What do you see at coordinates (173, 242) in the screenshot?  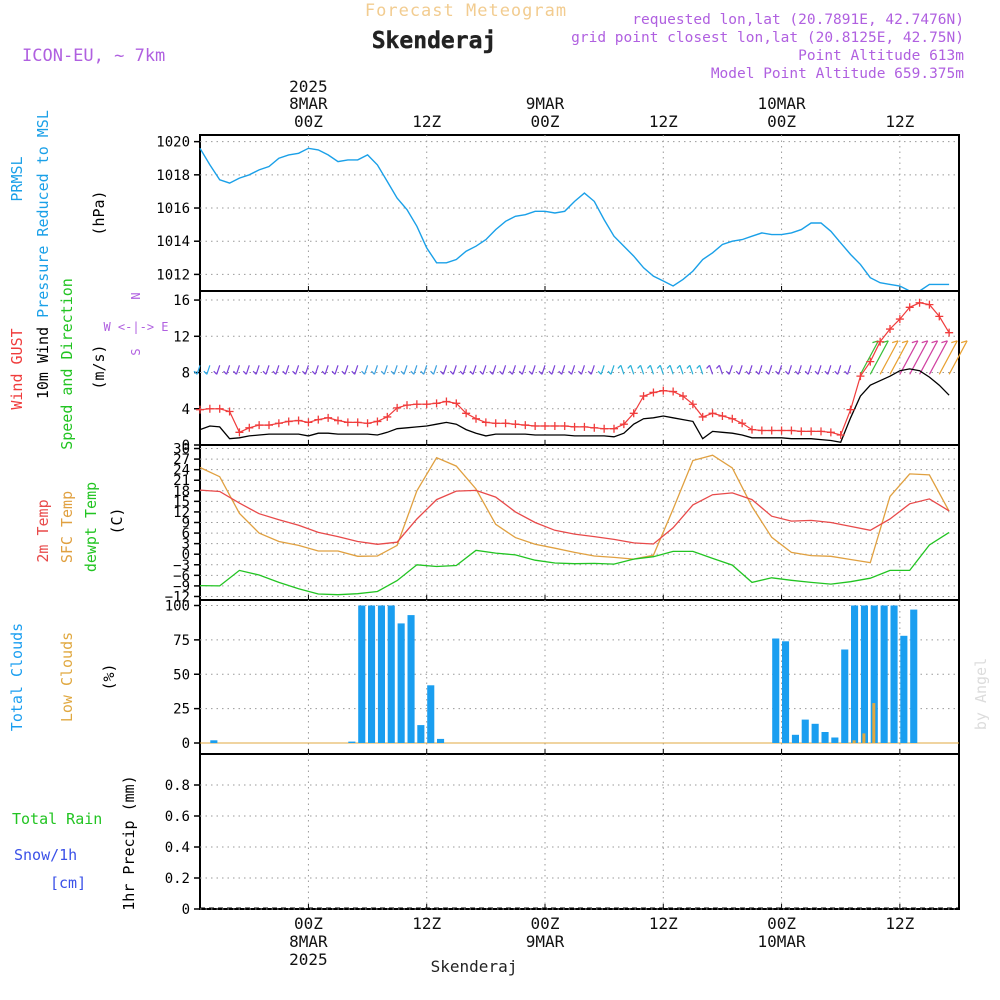 I see `y-tick-label: 1014` at bounding box center [173, 242].